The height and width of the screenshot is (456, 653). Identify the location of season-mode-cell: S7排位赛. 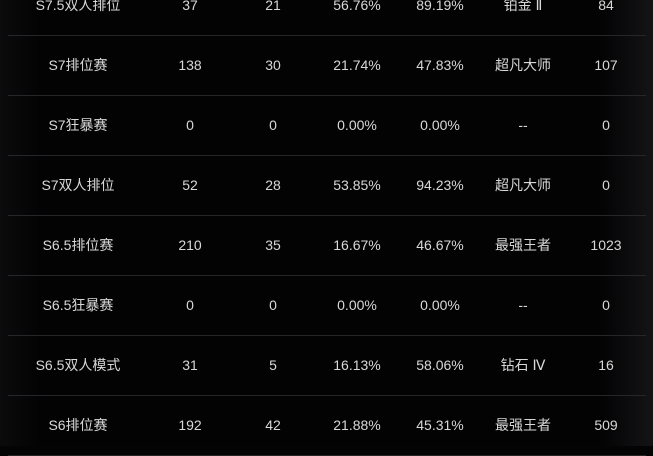
(78, 65).